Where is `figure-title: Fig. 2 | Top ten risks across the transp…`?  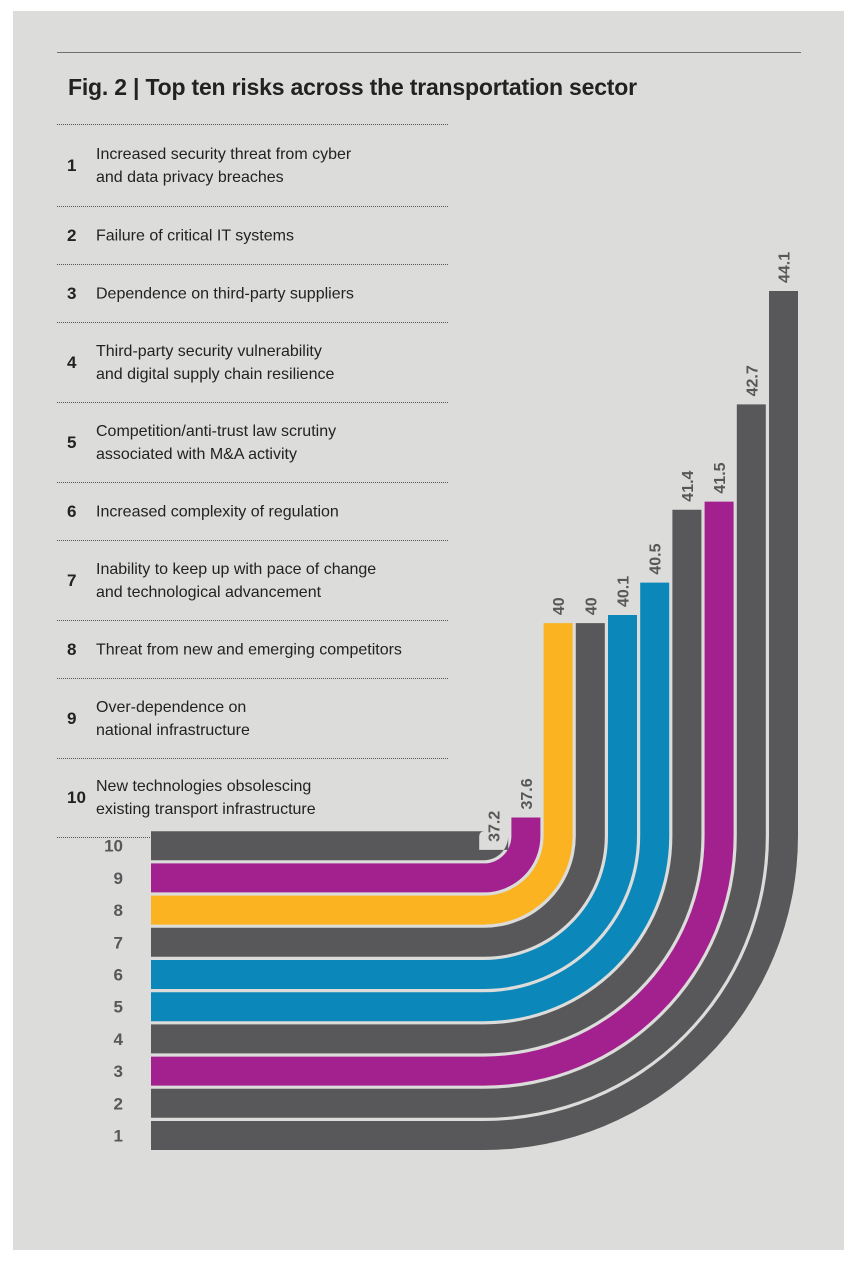 figure-title: Fig. 2 | Top ten risks across the transp… is located at coordinates (352, 87).